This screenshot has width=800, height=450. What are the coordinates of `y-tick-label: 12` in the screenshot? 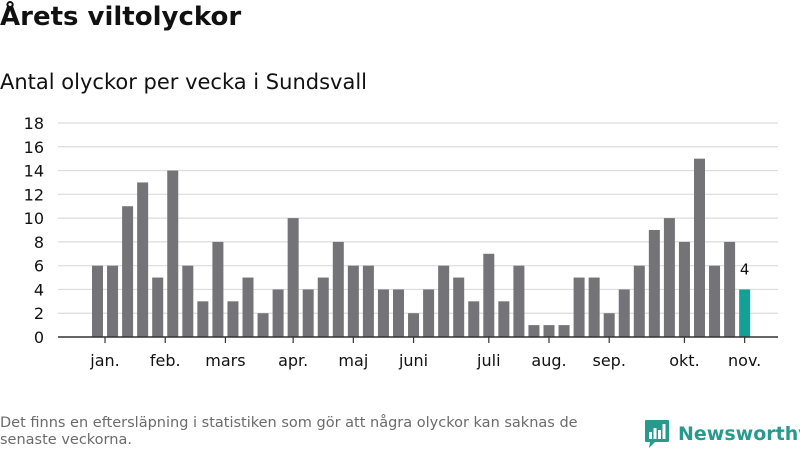 It's located at (34, 194).